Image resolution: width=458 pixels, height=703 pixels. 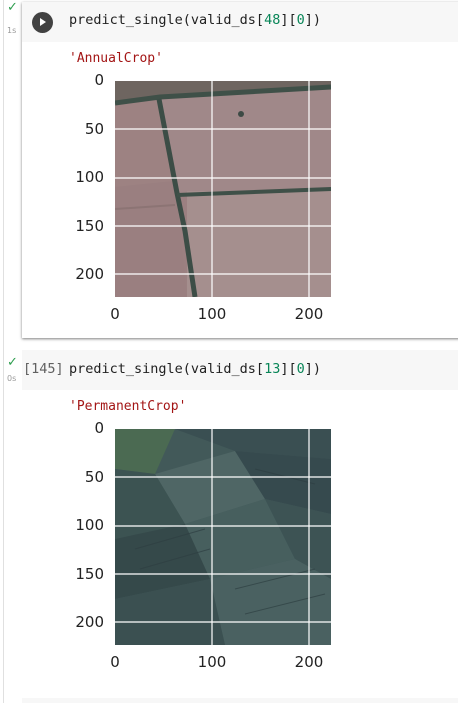 What do you see at coordinates (42, 22) in the screenshot?
I see `run-cell-button` at bounding box center [42, 22].